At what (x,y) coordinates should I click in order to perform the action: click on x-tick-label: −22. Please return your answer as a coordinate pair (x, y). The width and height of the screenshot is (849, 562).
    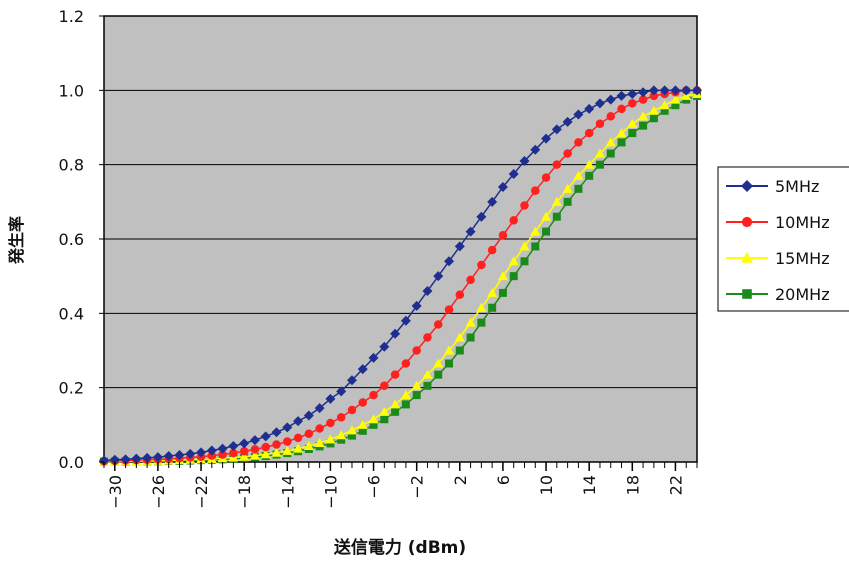
    Looking at the image, I should click on (201, 492).